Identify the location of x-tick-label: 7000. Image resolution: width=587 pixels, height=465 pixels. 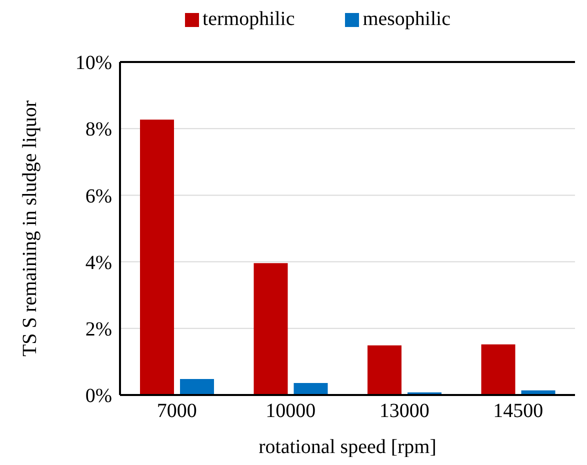
(176, 411).